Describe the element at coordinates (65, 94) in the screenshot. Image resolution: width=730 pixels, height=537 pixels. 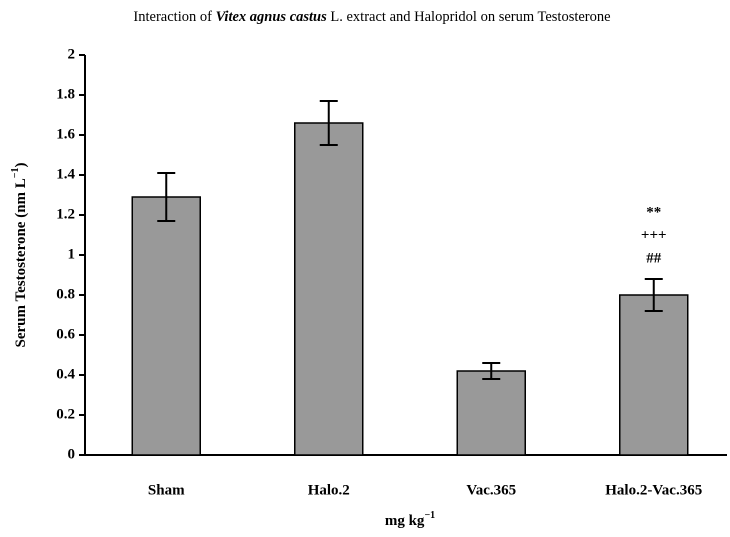
I see `y-tick-label: 1.8` at that location.